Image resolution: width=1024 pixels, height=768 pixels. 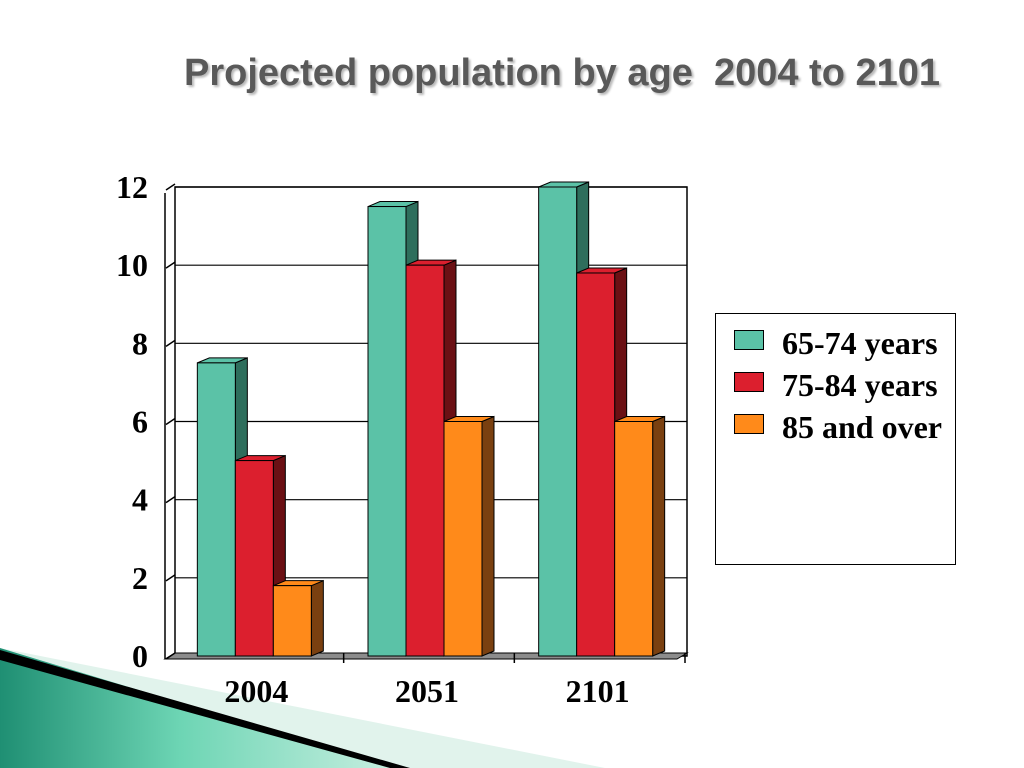 What do you see at coordinates (860, 343) in the screenshot?
I see `legend-label: 65-74 years` at bounding box center [860, 343].